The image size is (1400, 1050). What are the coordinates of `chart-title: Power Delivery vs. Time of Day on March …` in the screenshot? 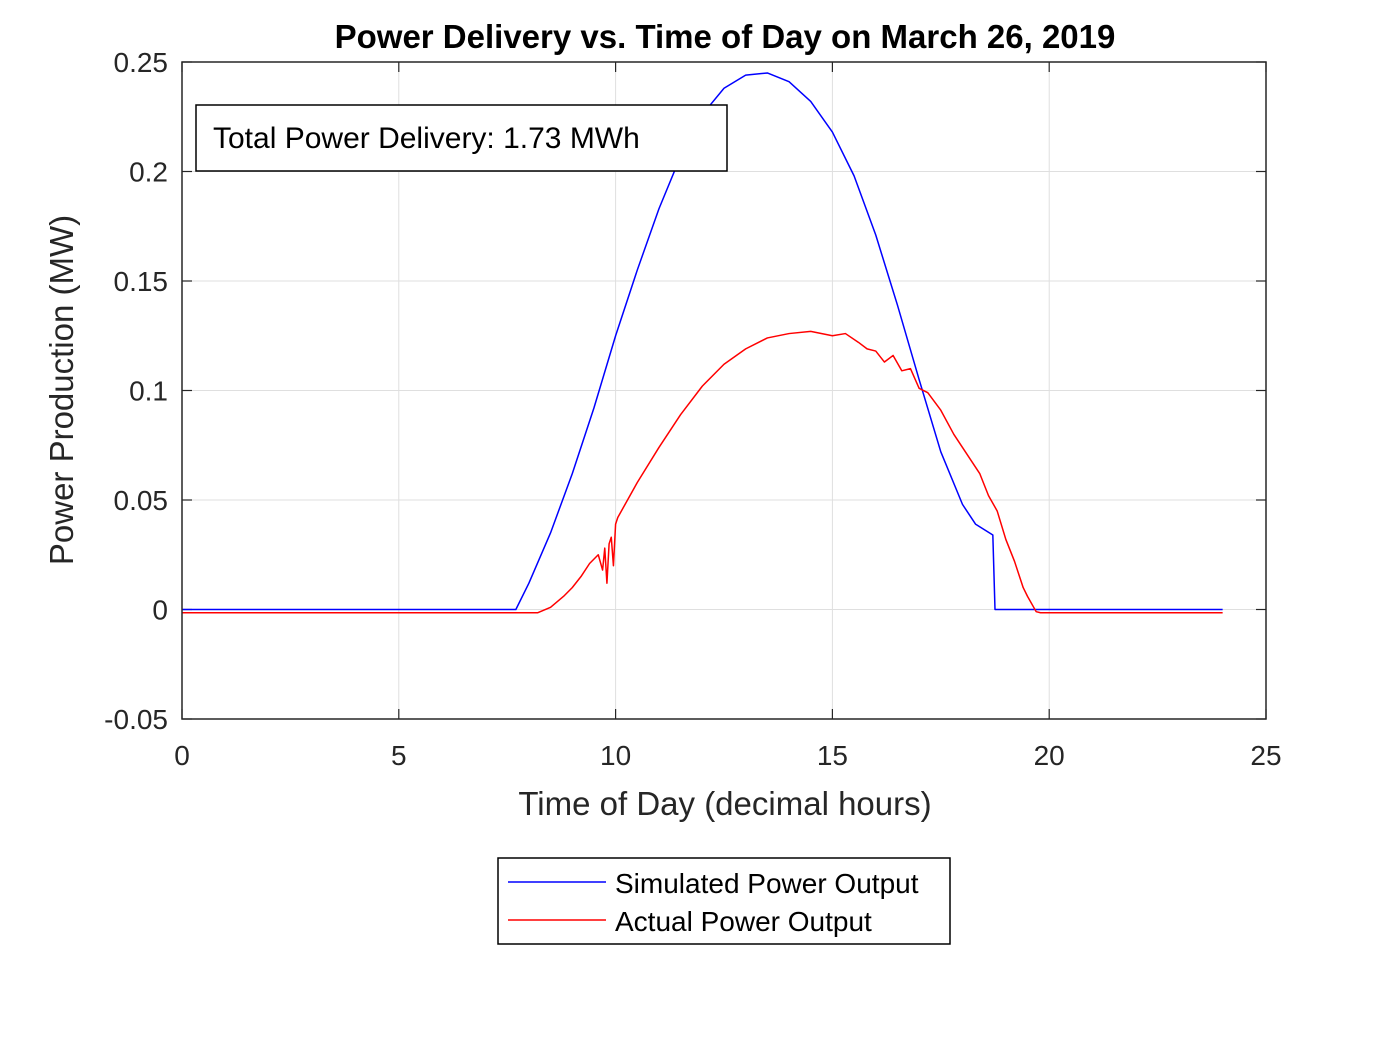 It's located at (725, 36).